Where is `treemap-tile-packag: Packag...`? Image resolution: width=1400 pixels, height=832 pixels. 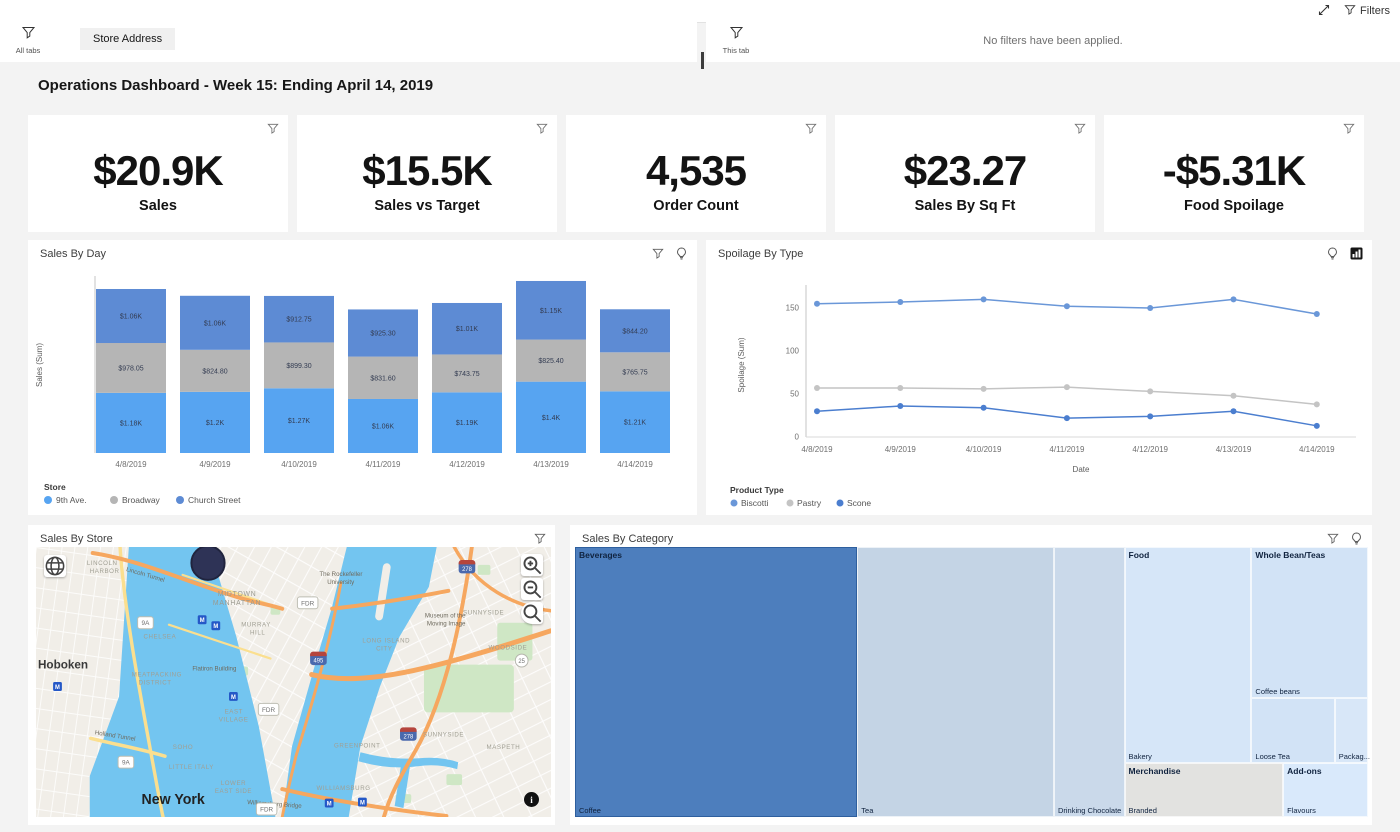 treemap-tile-packag: Packag... is located at coordinates (1352, 730).